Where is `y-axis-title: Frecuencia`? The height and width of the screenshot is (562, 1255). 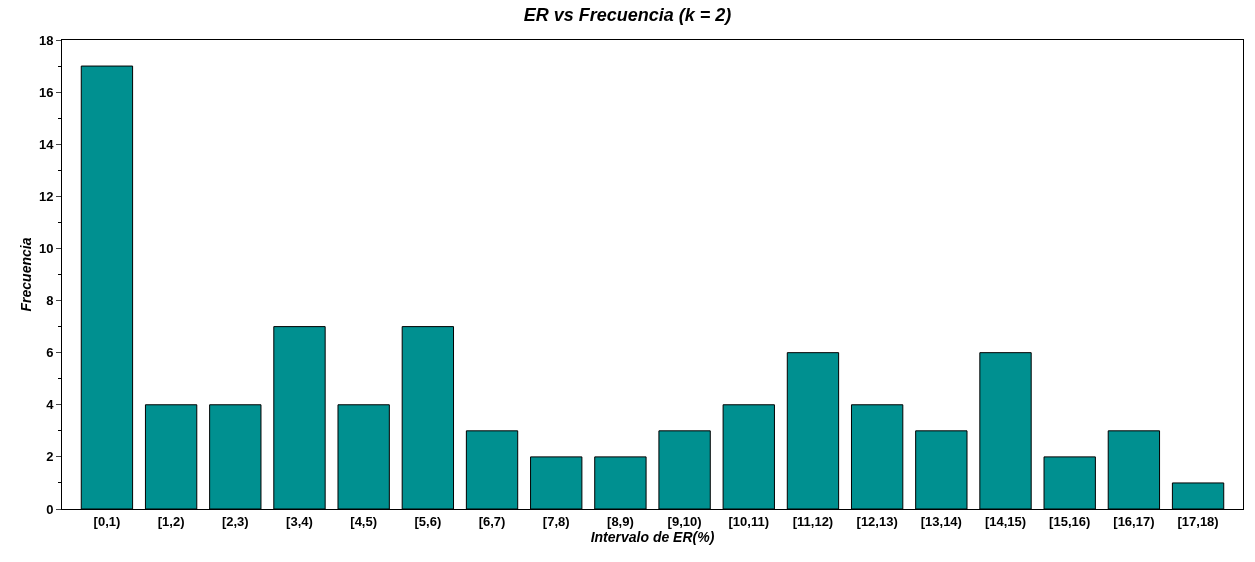
y-axis-title: Frecuencia is located at coordinates (25, 274).